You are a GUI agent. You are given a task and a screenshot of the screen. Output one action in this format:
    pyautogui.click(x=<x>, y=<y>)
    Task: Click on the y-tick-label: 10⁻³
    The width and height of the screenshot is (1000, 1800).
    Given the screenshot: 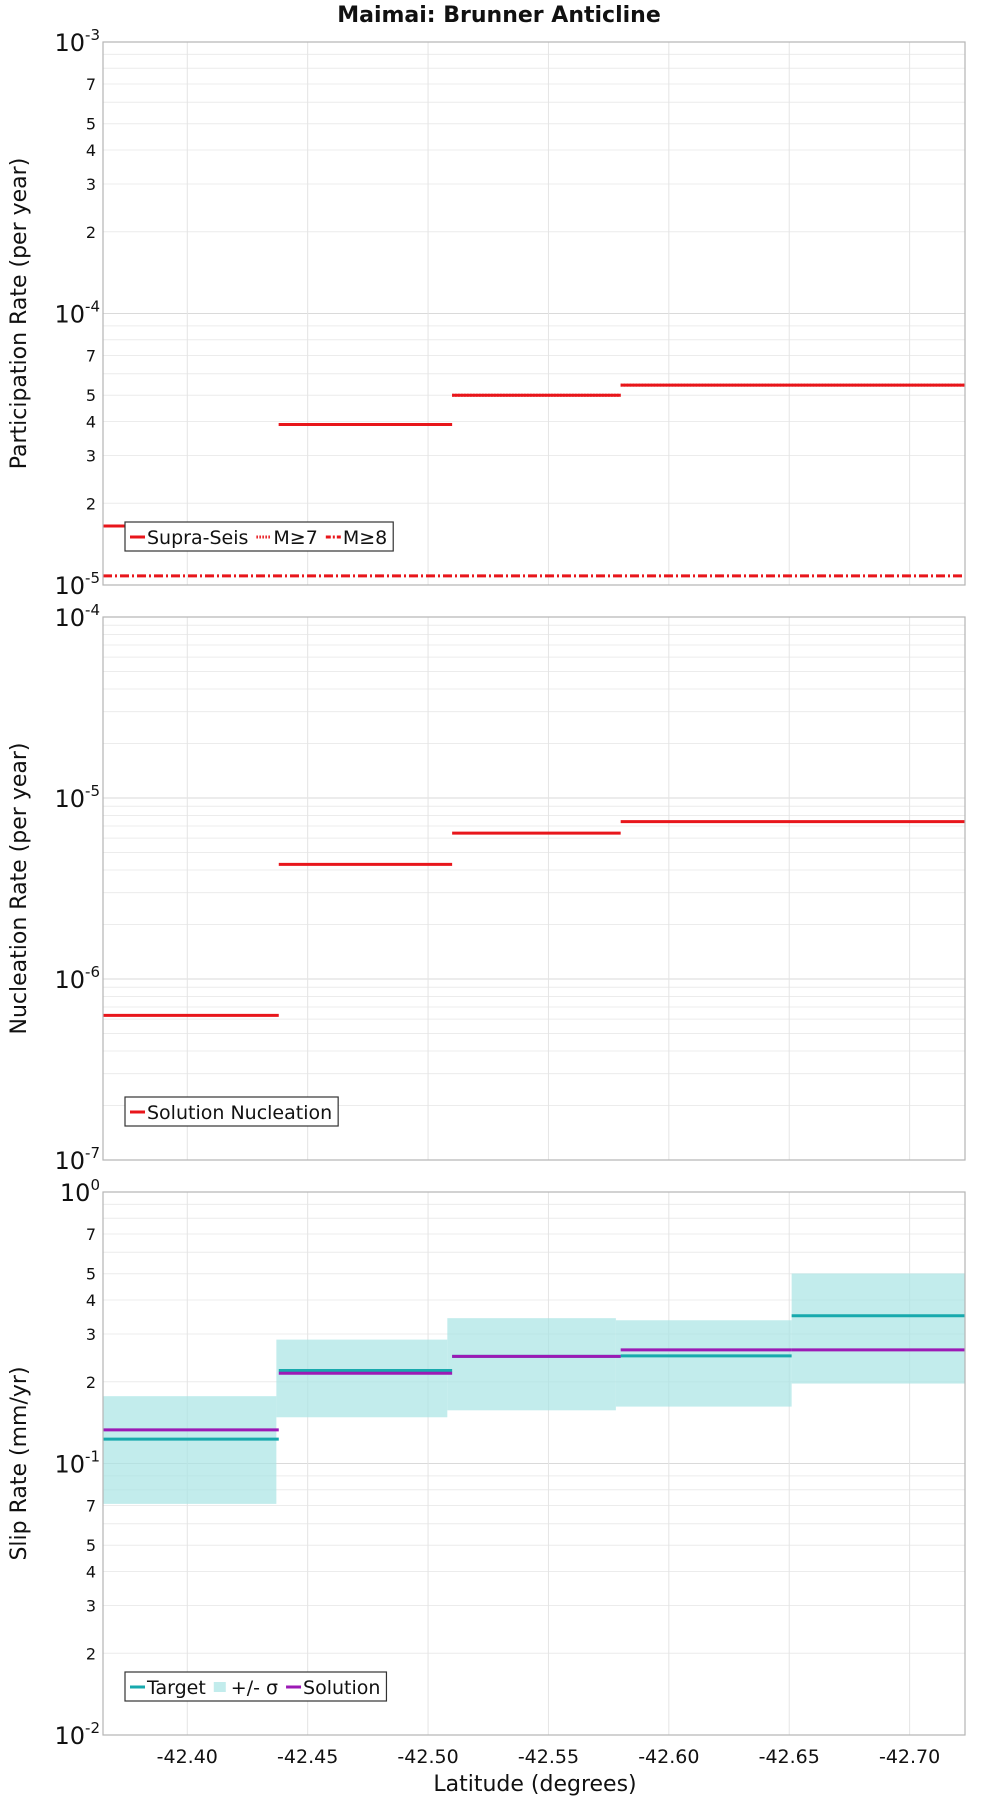 What is the action you would take?
    pyautogui.click(x=77, y=41)
    